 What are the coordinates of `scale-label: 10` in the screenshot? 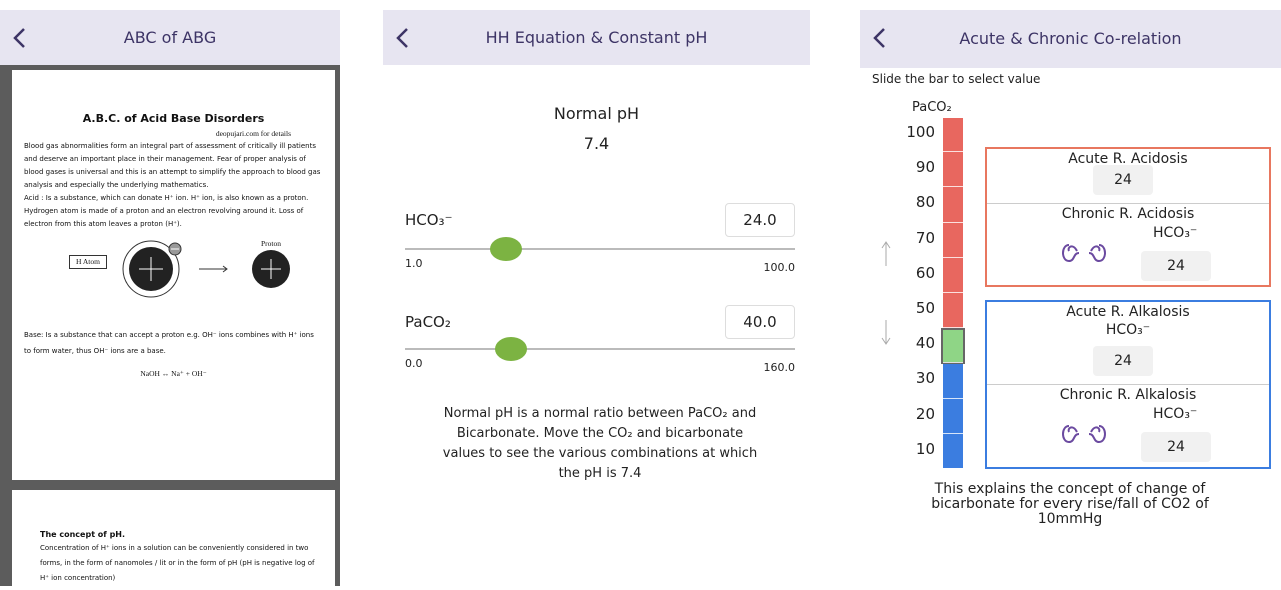 It's located at (925, 448).